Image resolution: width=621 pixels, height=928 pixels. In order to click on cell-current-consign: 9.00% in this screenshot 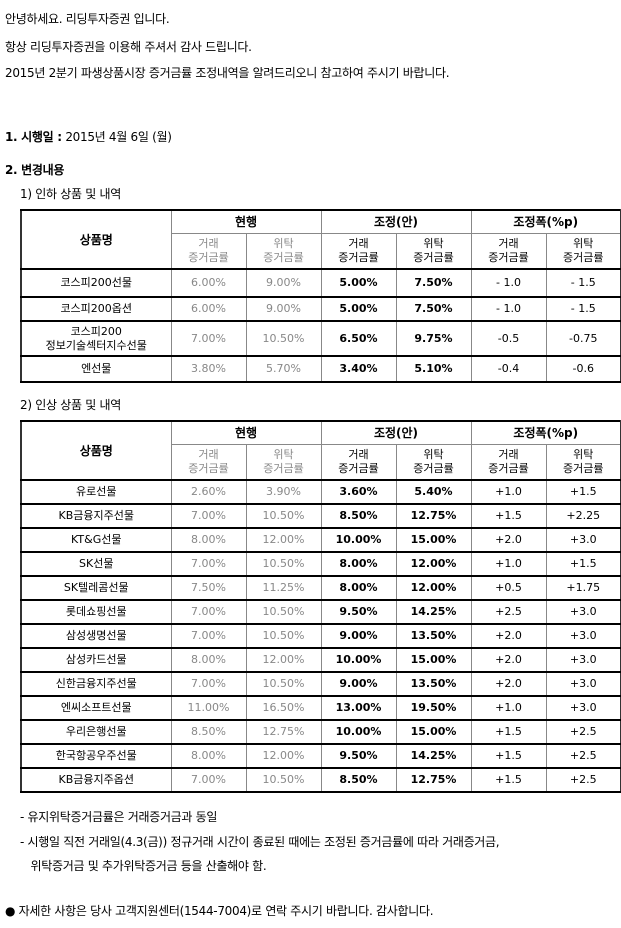, I will do `click(283, 309)`.